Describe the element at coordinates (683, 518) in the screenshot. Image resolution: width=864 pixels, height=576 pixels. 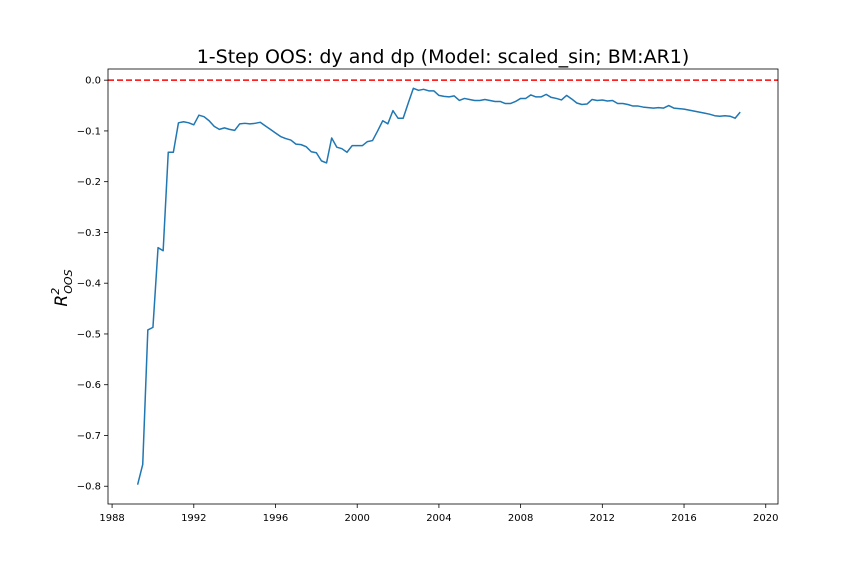
I see `x-tick-label: 2016` at that location.